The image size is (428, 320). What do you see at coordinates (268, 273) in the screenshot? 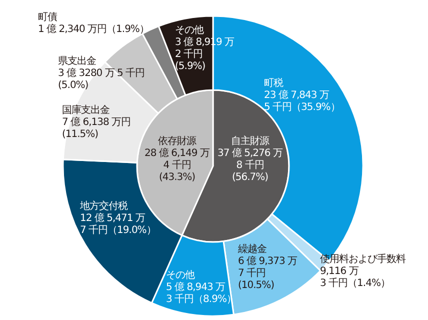
I see `data-label: 6 億 9,373 万 7 千円 (10.5%)` at bounding box center [268, 273].